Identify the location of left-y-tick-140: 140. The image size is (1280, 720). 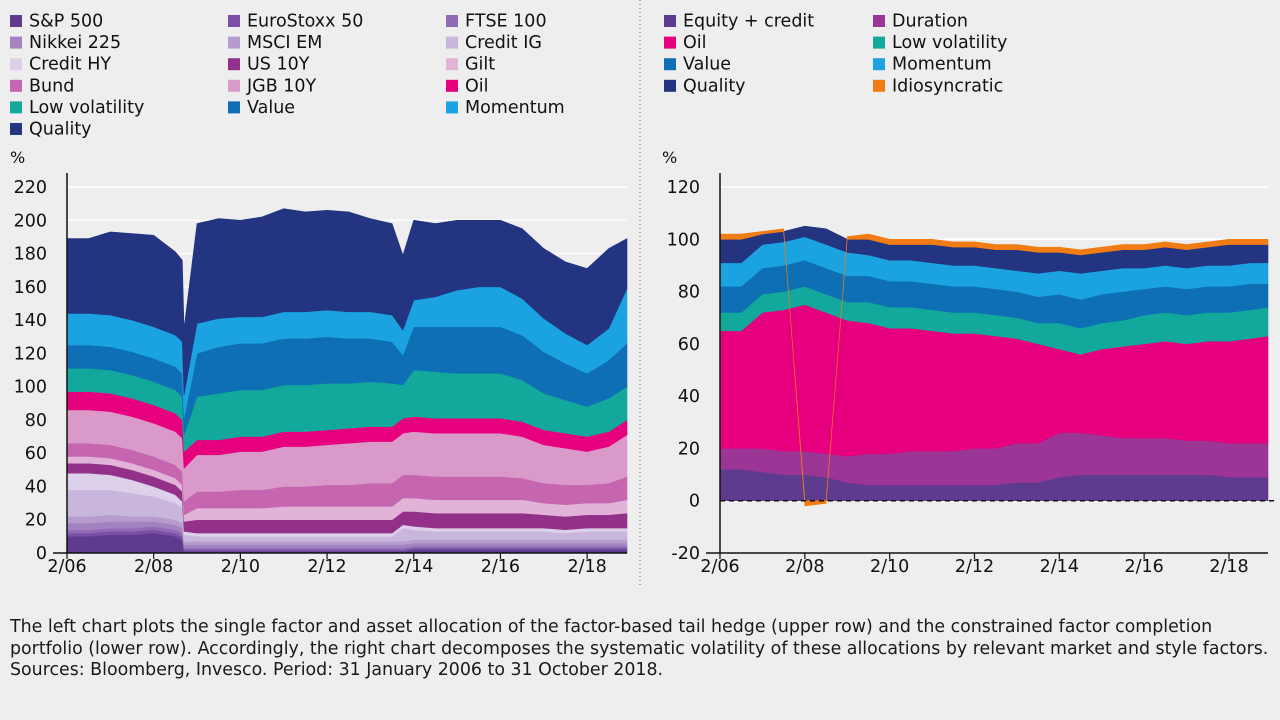
(30, 321).